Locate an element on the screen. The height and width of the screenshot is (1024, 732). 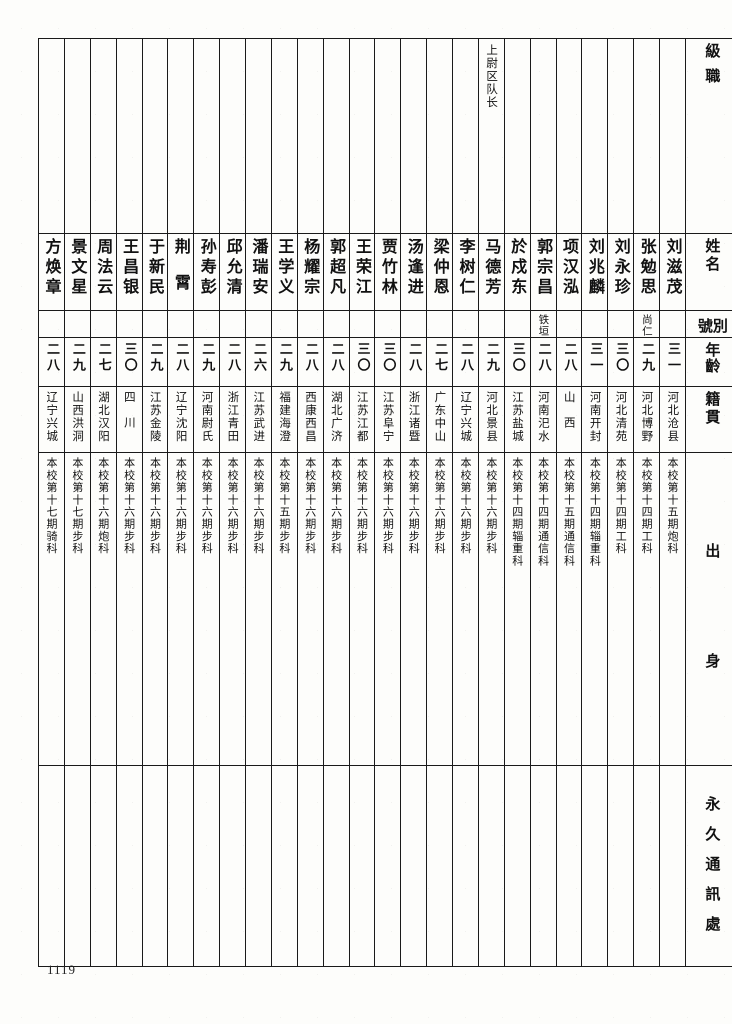
origin-value: 河北博野 is located at coordinates (647, 417).